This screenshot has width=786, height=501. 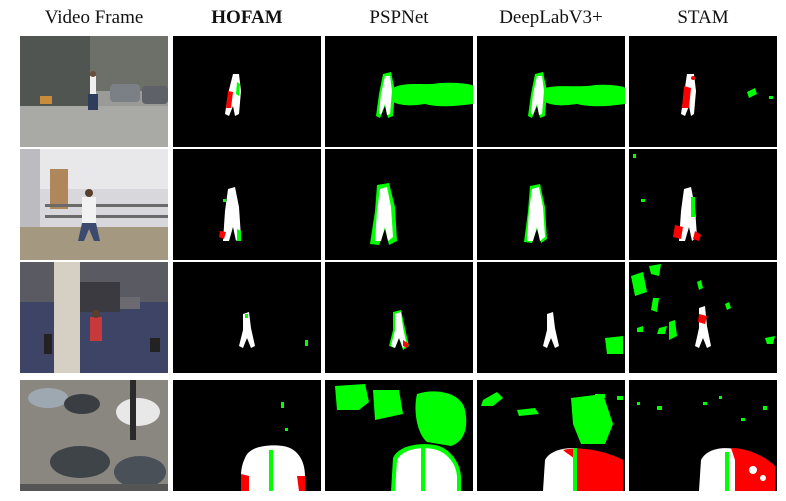 What do you see at coordinates (551, 17) in the screenshot?
I see `header-deeplabv3plus: DeepLabV3+` at bounding box center [551, 17].